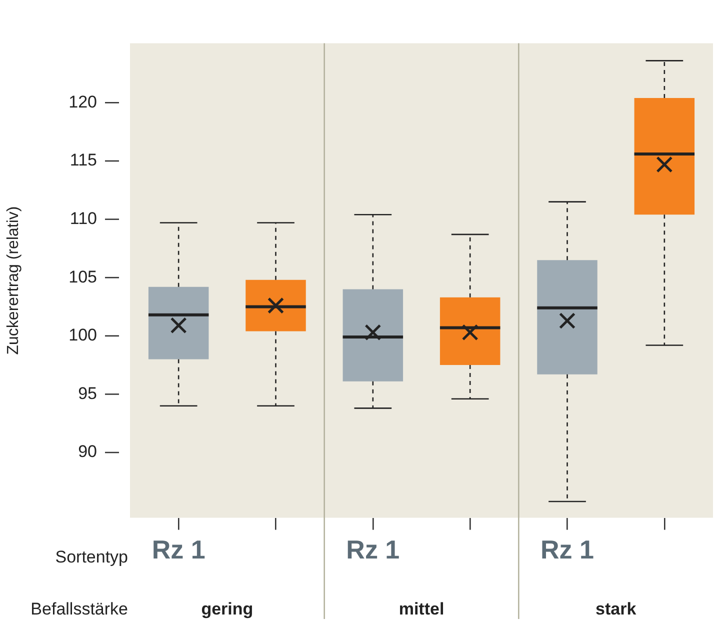 This screenshot has width=715, height=623. What do you see at coordinates (91, 557) in the screenshot?
I see `text: Sortentyp` at bounding box center [91, 557].